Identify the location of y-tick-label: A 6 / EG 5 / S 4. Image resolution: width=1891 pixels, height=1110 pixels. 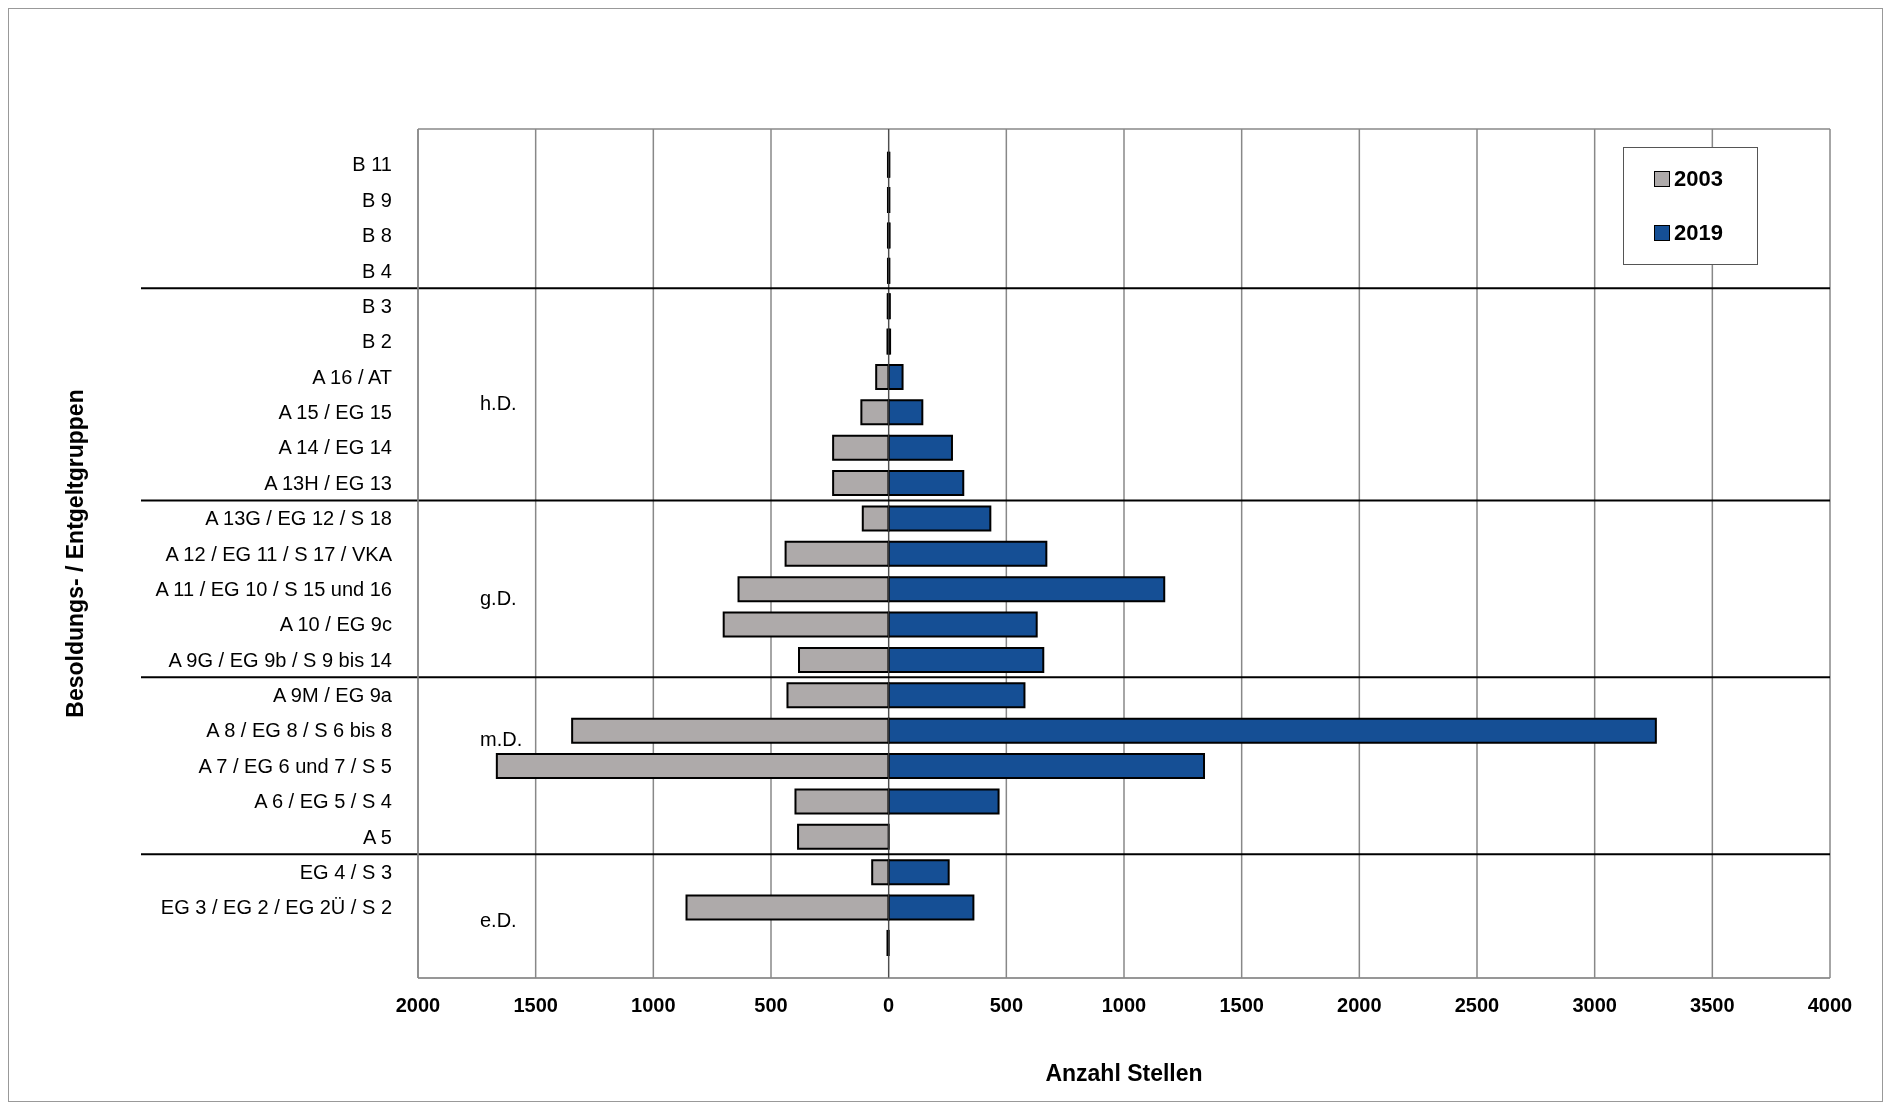
(323, 801).